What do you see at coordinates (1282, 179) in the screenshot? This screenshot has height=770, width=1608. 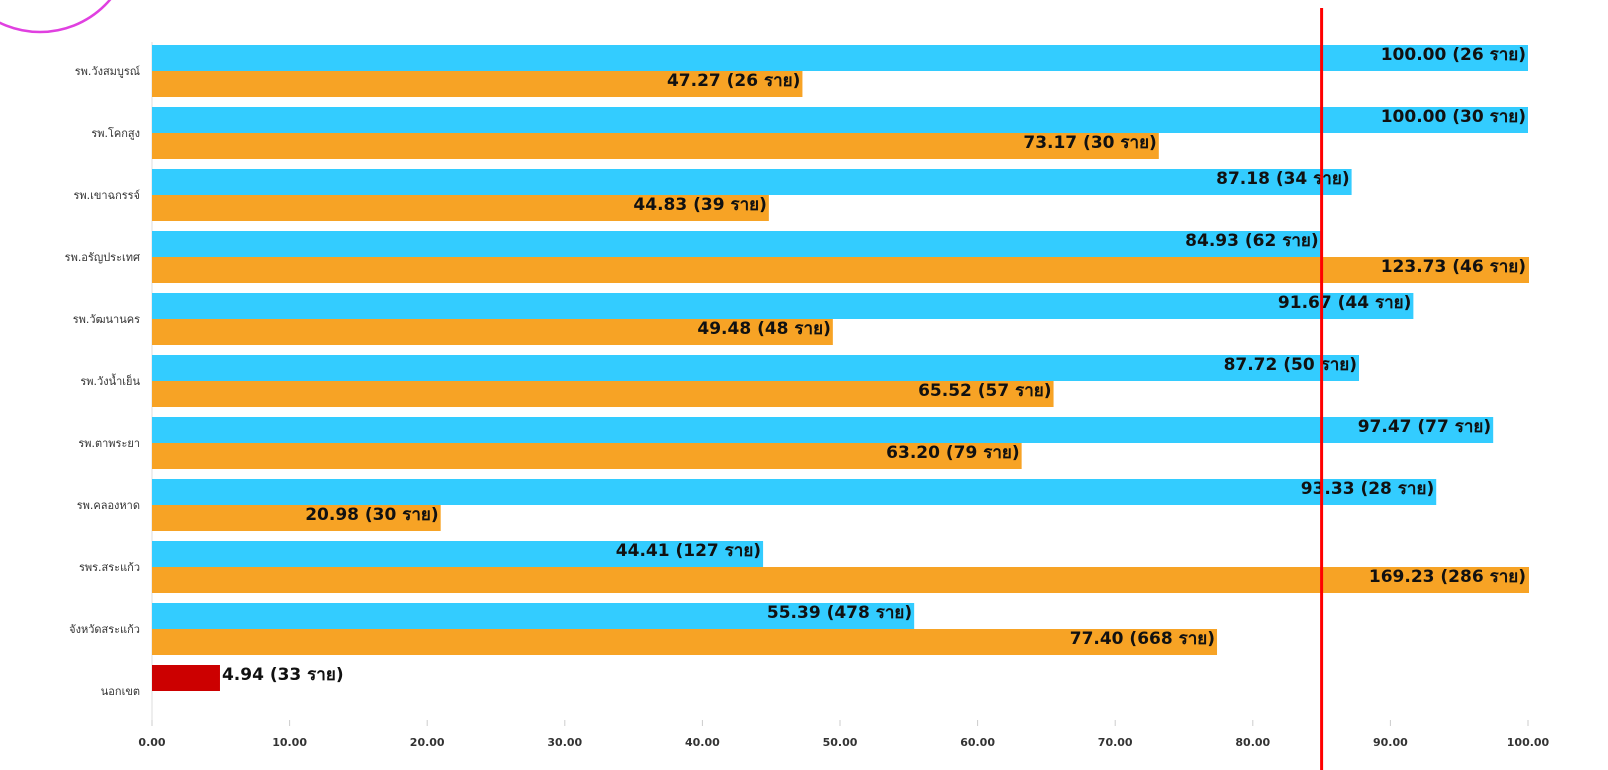 I see `value-label: 87.18 (34 ราย)` at bounding box center [1282, 179].